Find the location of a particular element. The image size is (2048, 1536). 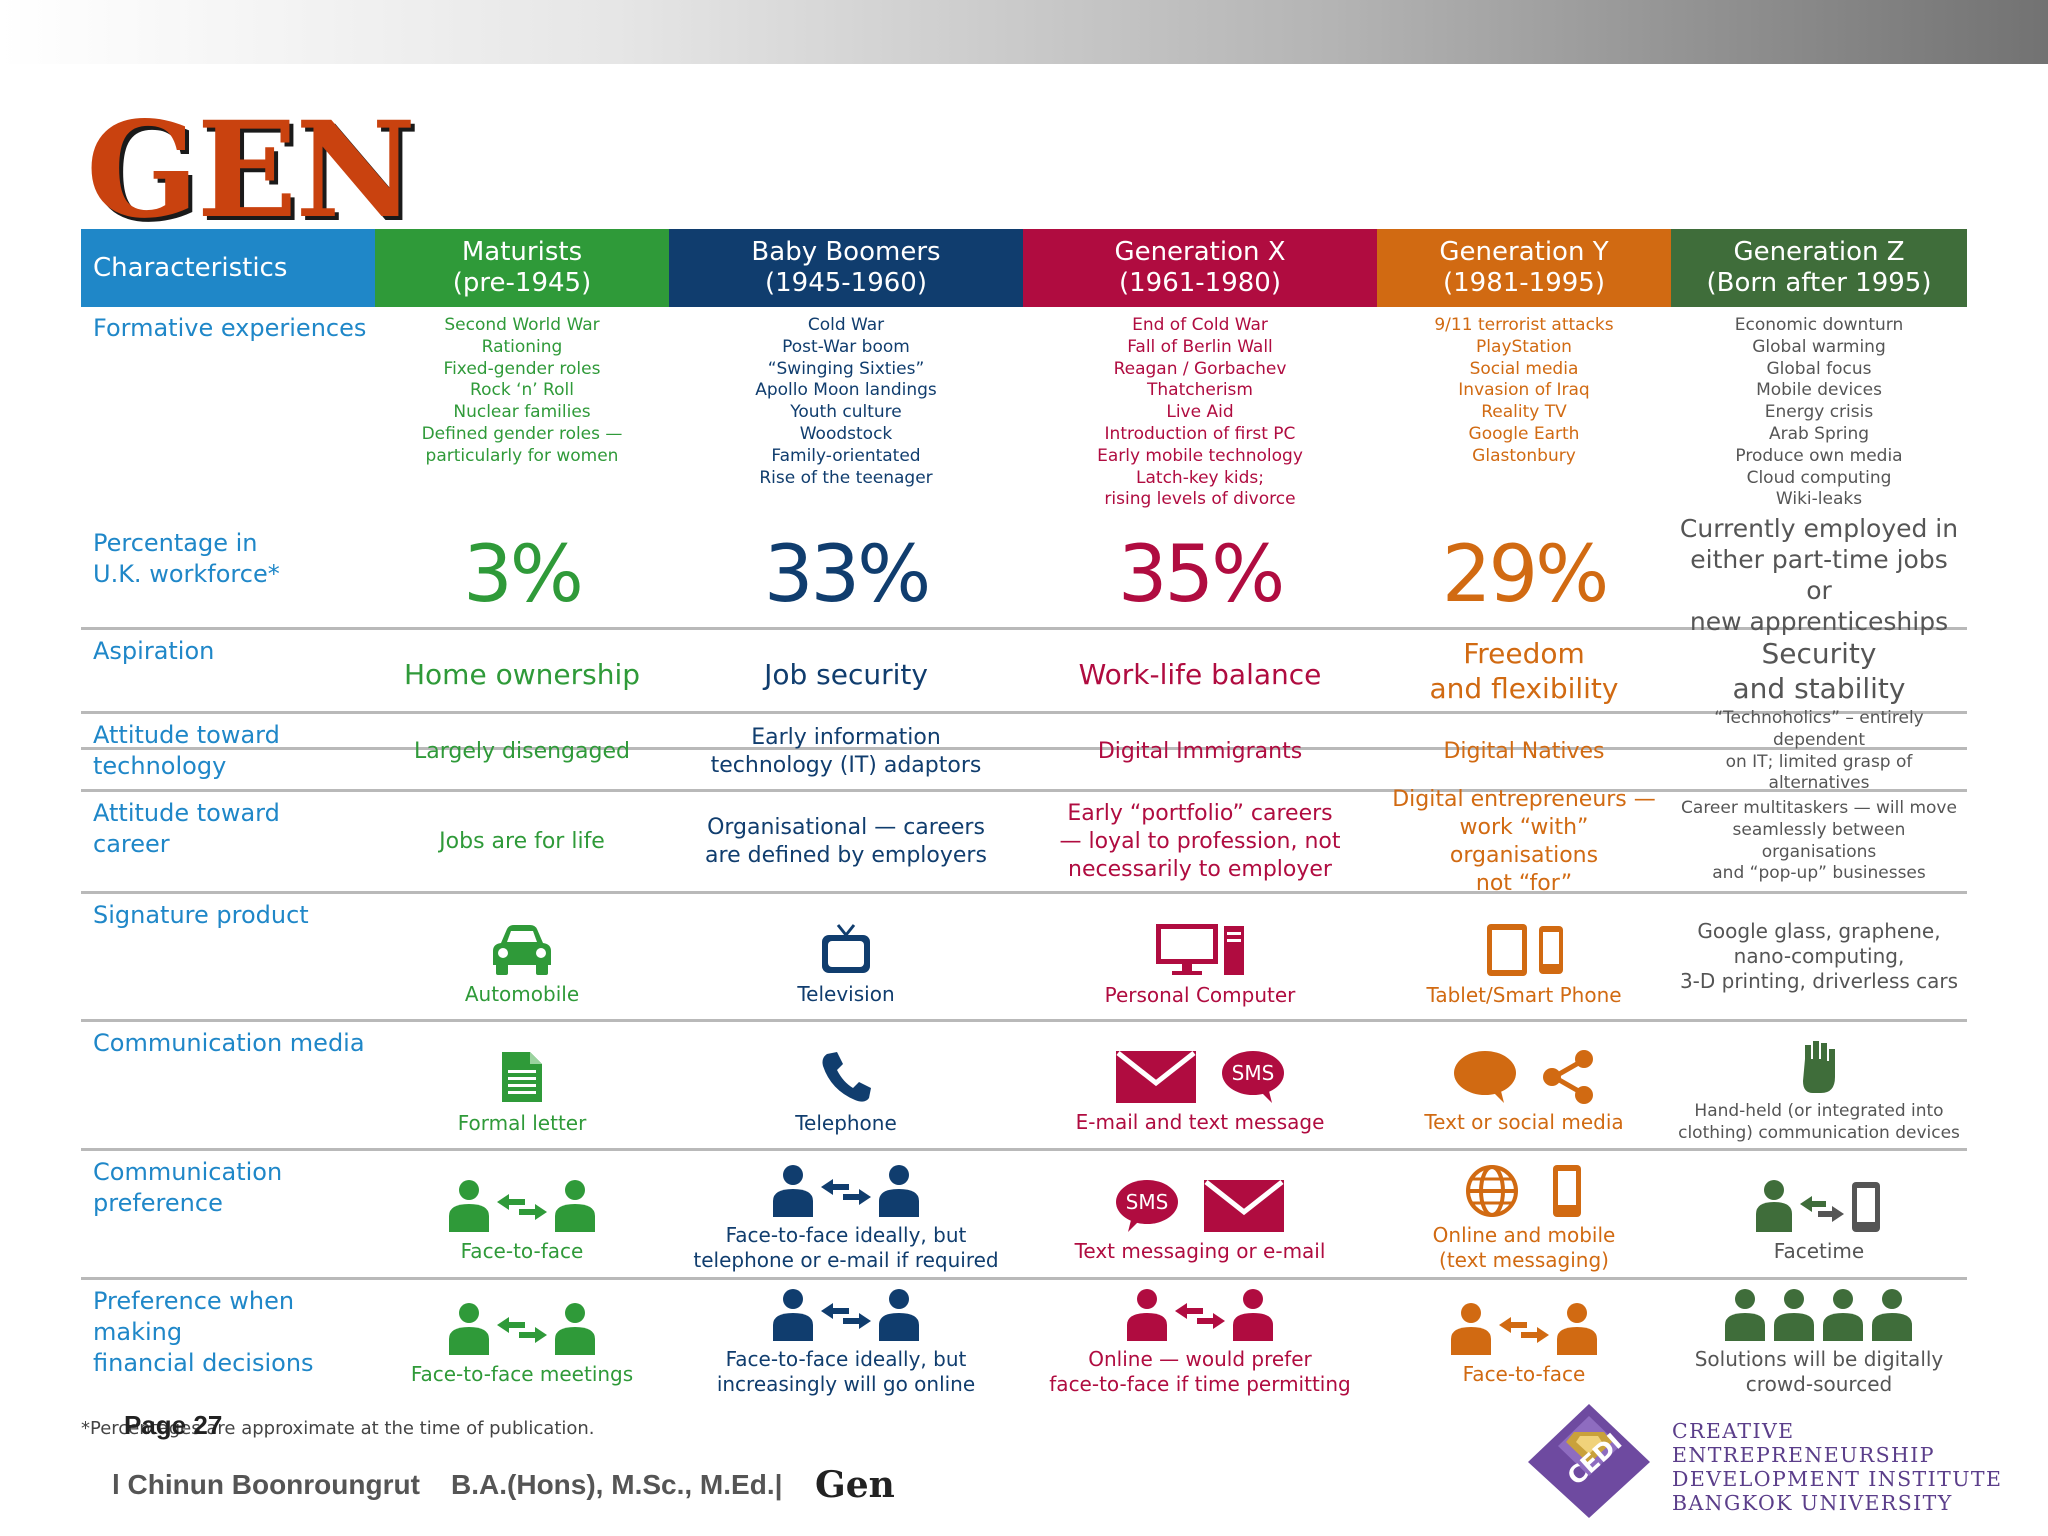

chat-share-icon is located at coordinates (1524, 1077).